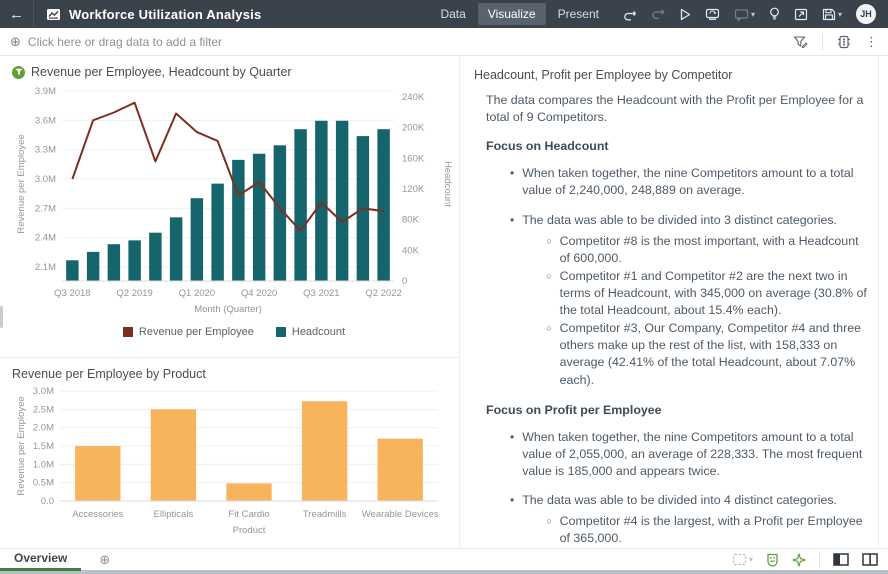 This screenshot has height=574, width=888. What do you see at coordinates (413, 128) in the screenshot?
I see `right-axis-tick: 200K` at bounding box center [413, 128].